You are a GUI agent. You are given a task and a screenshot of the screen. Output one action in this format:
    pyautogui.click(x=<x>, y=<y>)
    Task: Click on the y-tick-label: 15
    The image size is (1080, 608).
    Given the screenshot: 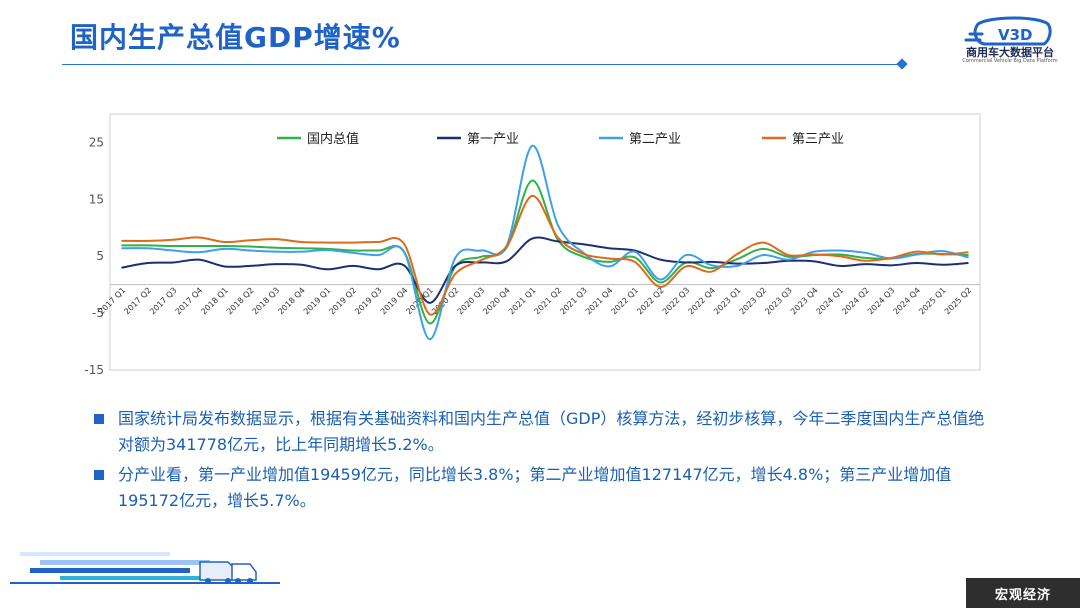 What is the action you would take?
    pyautogui.click(x=96, y=199)
    